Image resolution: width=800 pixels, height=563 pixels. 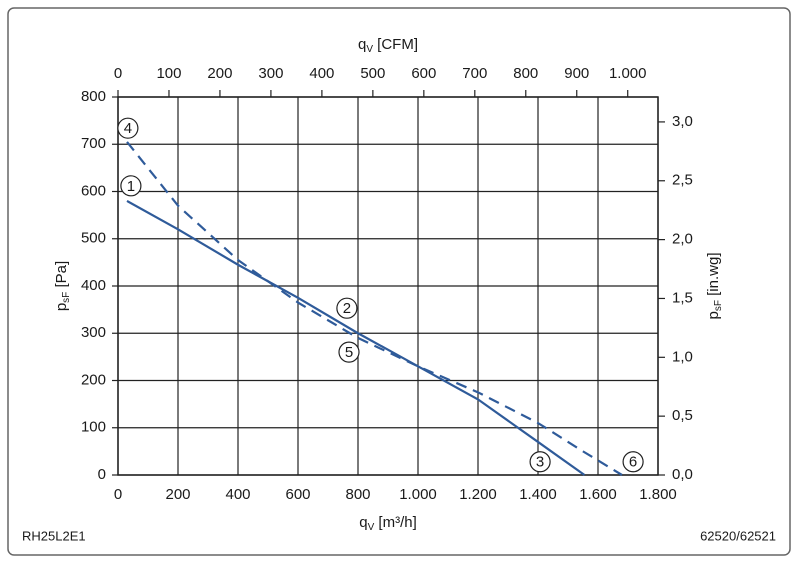 What do you see at coordinates (682, 415) in the screenshot?
I see `y2-tick-label: 0,5` at bounding box center [682, 415].